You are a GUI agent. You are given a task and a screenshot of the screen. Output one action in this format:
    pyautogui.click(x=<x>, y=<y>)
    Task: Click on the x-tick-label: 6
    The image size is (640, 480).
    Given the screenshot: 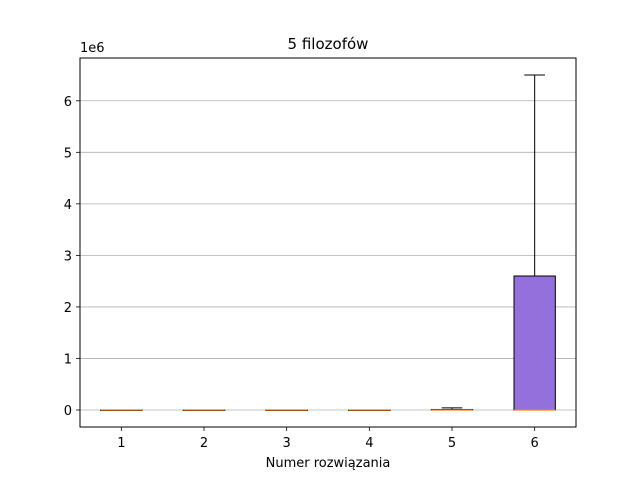 What is the action you would take?
    pyautogui.click(x=535, y=443)
    